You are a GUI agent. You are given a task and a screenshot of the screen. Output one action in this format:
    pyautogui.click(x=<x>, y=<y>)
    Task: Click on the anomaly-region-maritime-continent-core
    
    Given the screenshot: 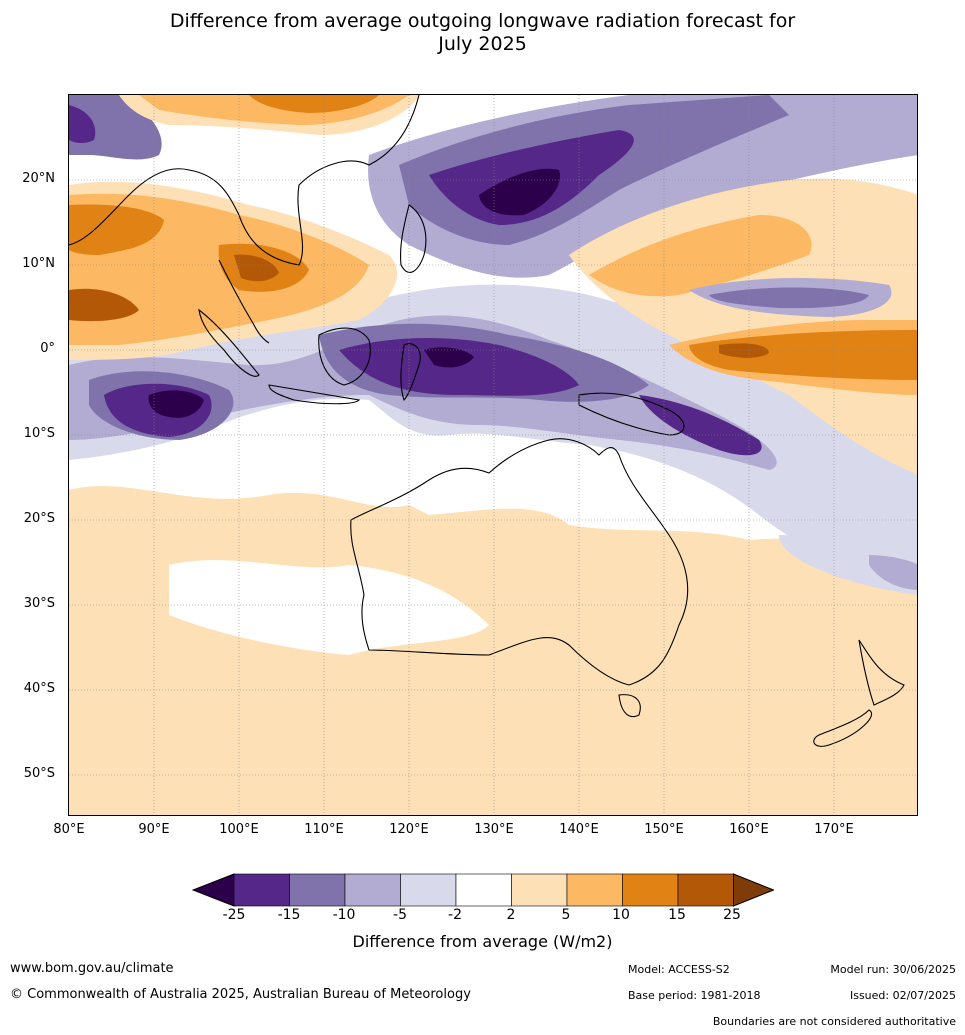 What is the action you would take?
    pyautogui.click(x=449, y=357)
    